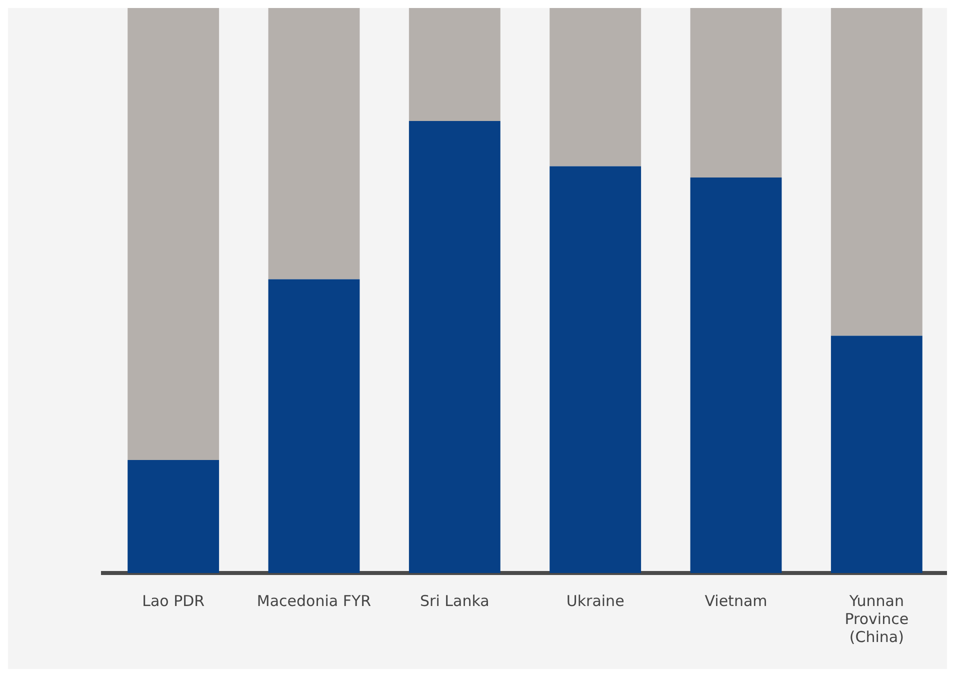  I want to click on x-tick-label: Lao PDR, so click(173, 601).